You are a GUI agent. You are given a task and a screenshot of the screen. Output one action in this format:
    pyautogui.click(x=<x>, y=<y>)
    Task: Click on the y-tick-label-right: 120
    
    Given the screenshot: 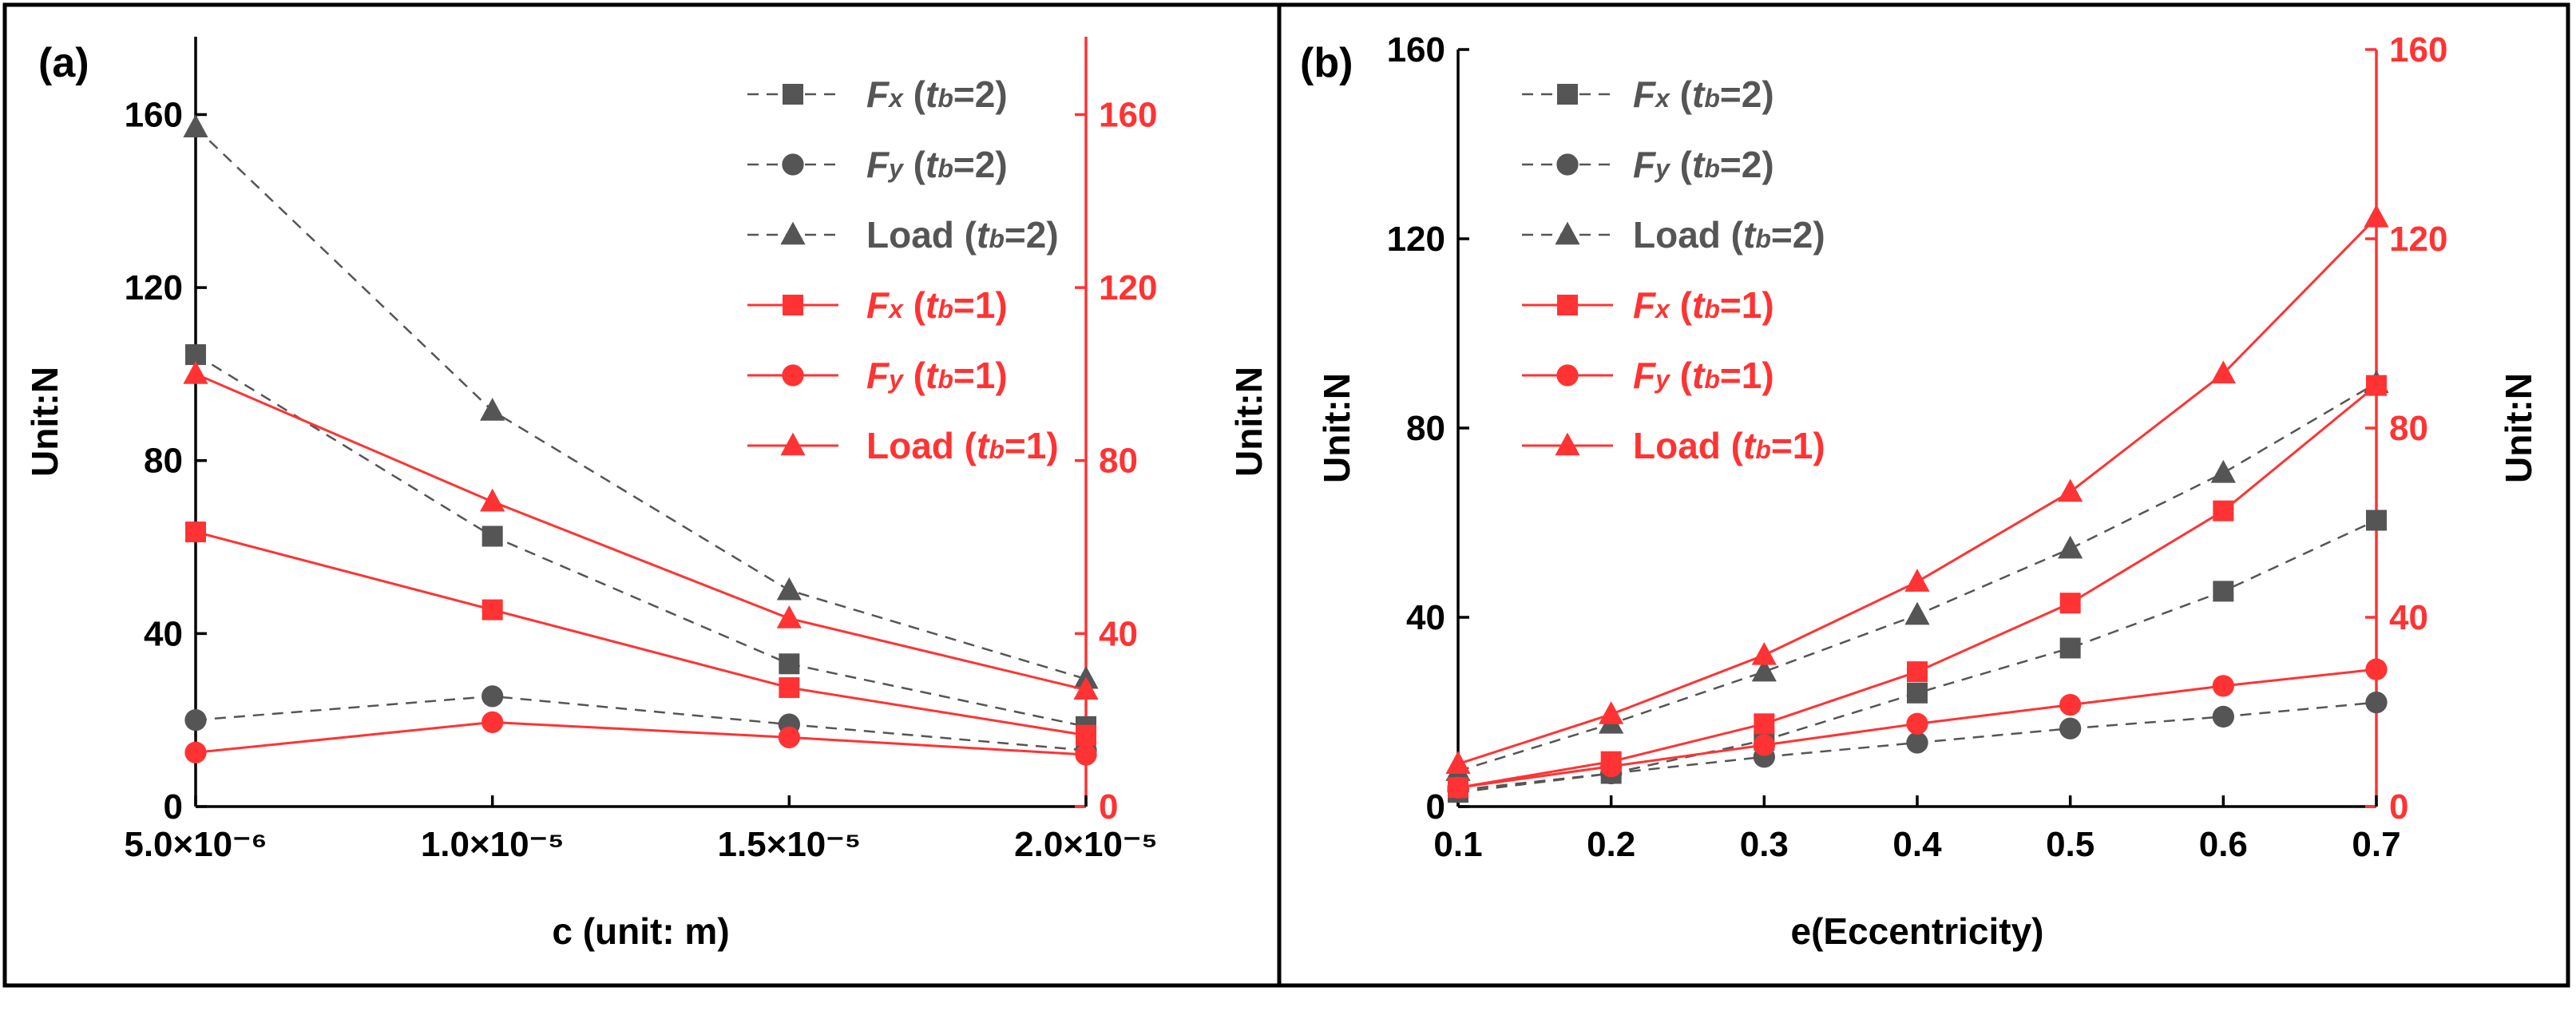 What is the action you would take?
    pyautogui.click(x=1128, y=287)
    